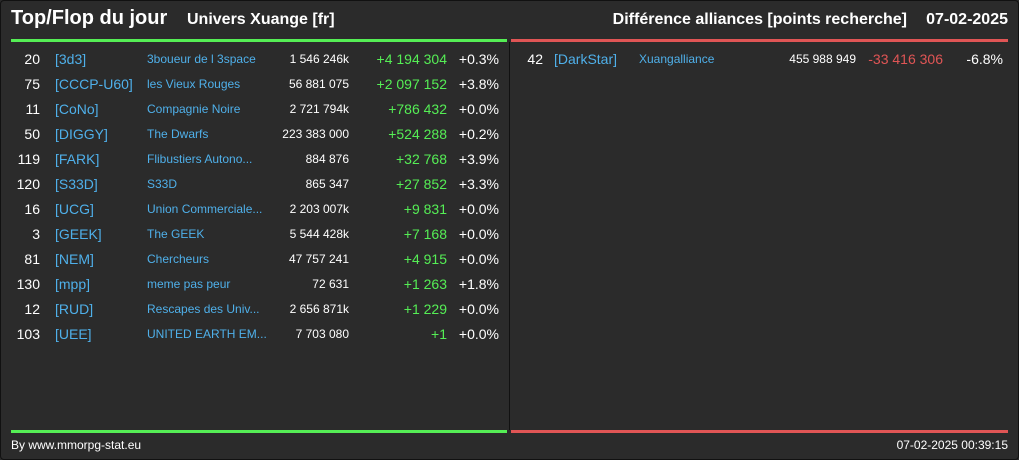 The height and width of the screenshot is (460, 1019). What do you see at coordinates (425, 234) in the screenshot?
I see `points-difference: +7 168` at bounding box center [425, 234].